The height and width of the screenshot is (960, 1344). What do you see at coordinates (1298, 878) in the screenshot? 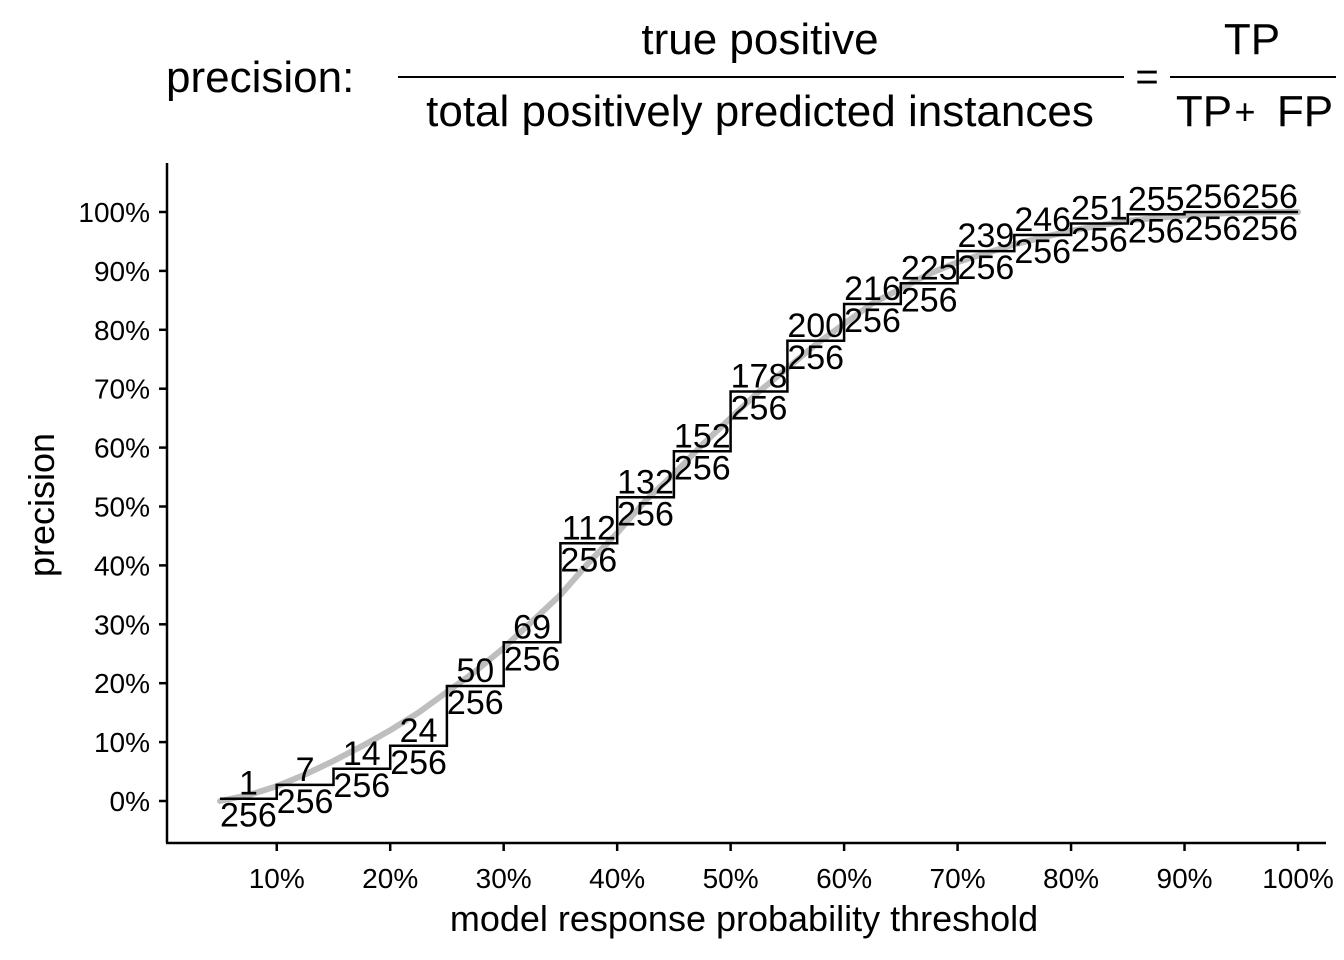
I see `x-tick-label: 100%` at bounding box center [1298, 878].